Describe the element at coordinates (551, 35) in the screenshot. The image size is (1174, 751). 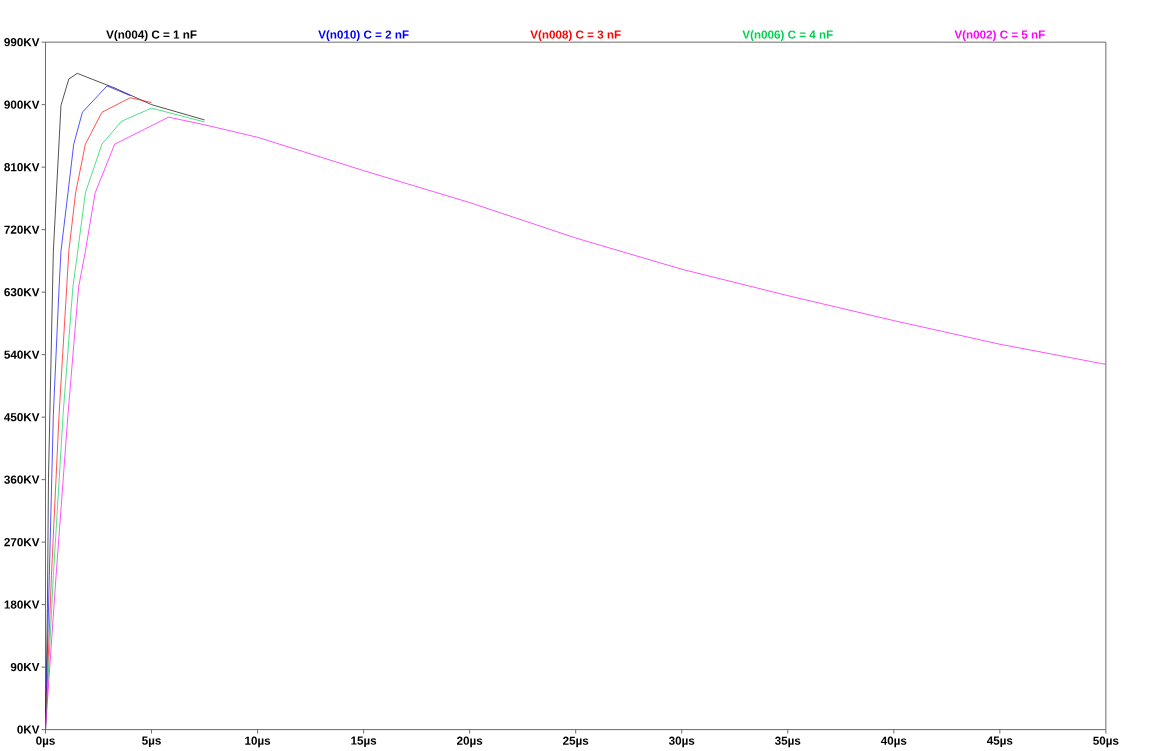
I see `text: V(n008)` at that location.